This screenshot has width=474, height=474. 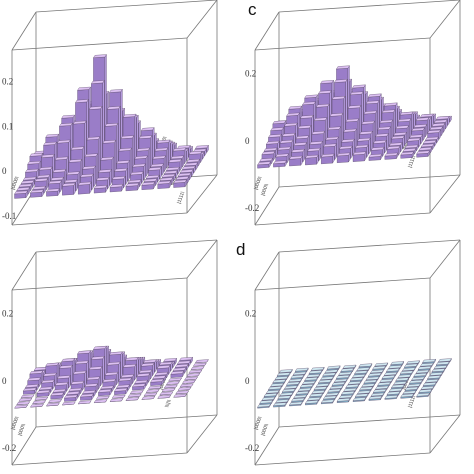 I want to click on panel-a-bars, so click(x=111, y=126).